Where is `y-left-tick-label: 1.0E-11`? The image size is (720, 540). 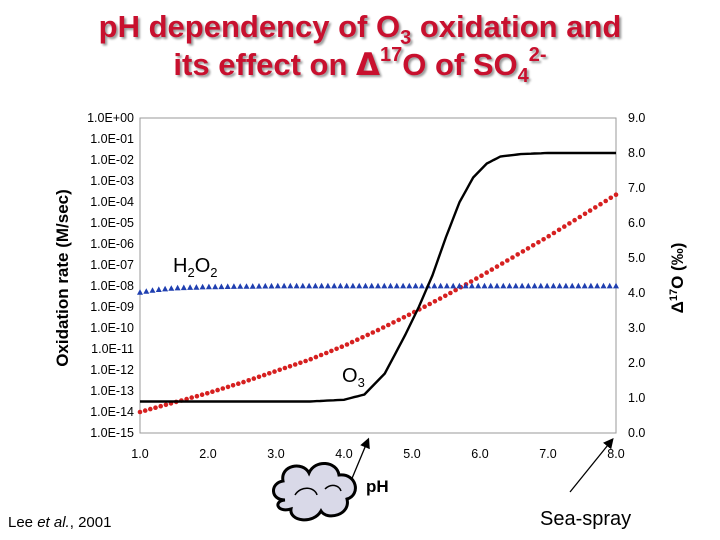
y-left-tick-label: 1.0E-11 is located at coordinates (112, 349).